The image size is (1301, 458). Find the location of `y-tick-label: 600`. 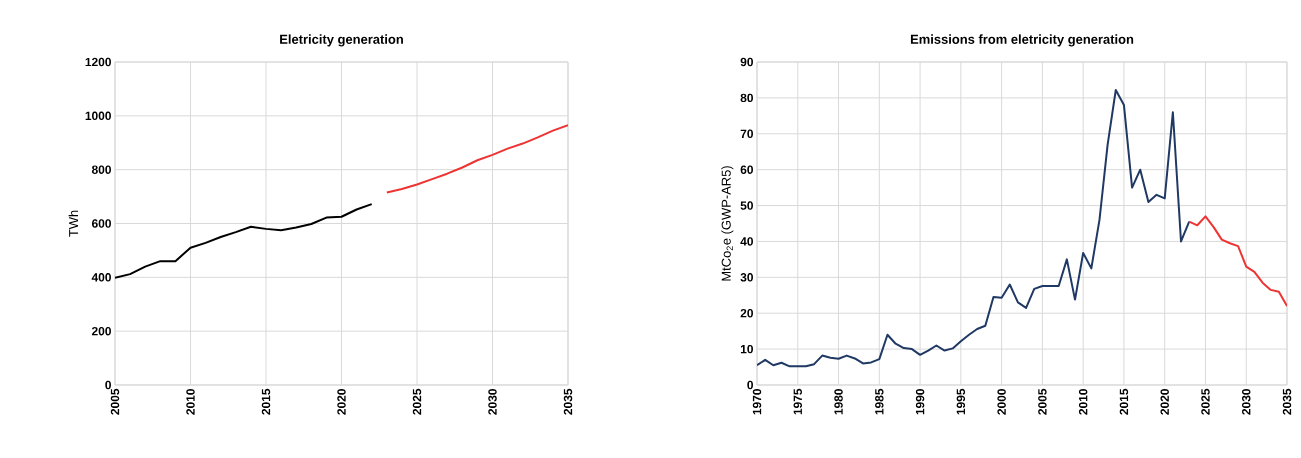

y-tick-label: 600 is located at coordinates (101, 223).